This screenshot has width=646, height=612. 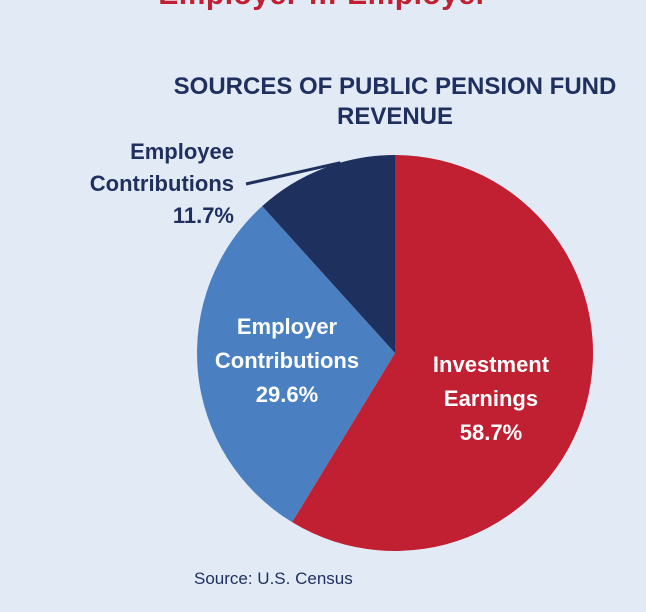 What do you see at coordinates (293, 173) in the screenshot?
I see `employee-leader-line` at bounding box center [293, 173].